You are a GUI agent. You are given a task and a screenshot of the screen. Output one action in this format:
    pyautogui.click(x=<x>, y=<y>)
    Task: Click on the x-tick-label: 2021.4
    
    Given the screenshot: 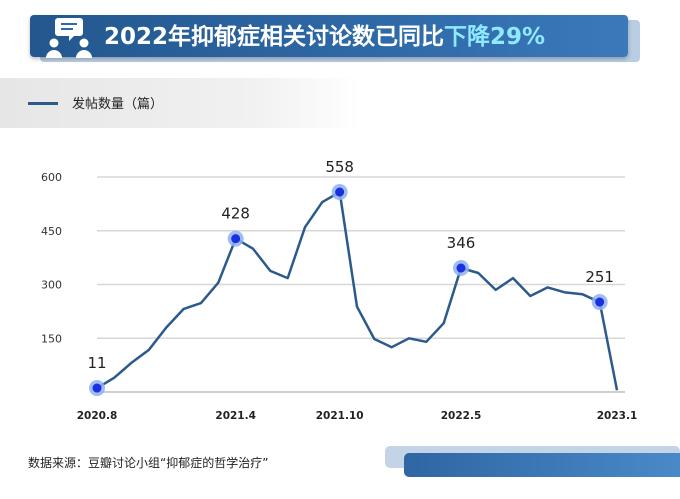 What is the action you would take?
    pyautogui.click(x=235, y=416)
    